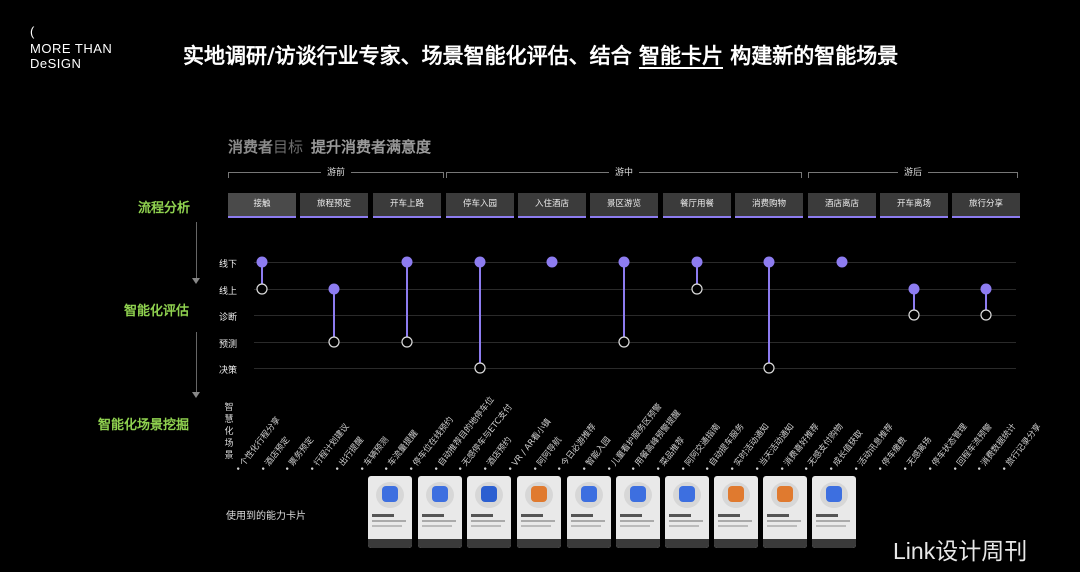 The height and width of the screenshot is (572, 1080). I want to click on level-diagnosis: 诊断, so click(228, 318).